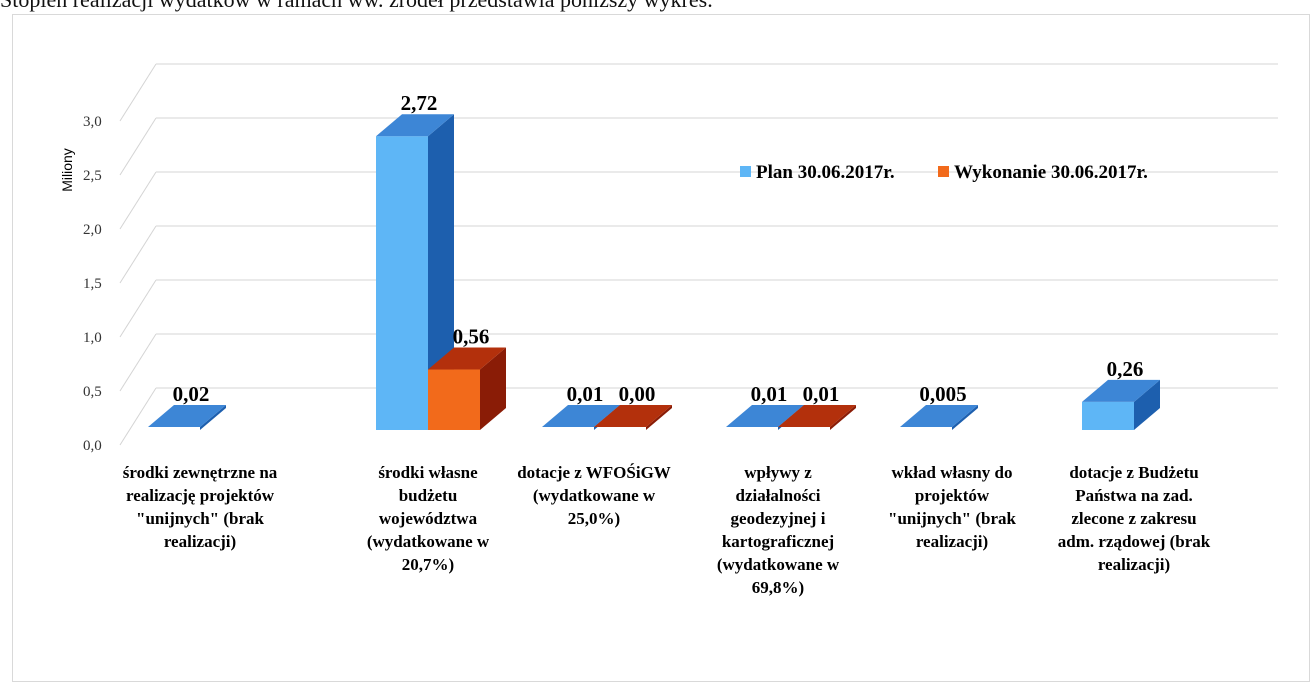  Describe the element at coordinates (942, 394) in the screenshot. I see `data-label: 0,005` at that location.